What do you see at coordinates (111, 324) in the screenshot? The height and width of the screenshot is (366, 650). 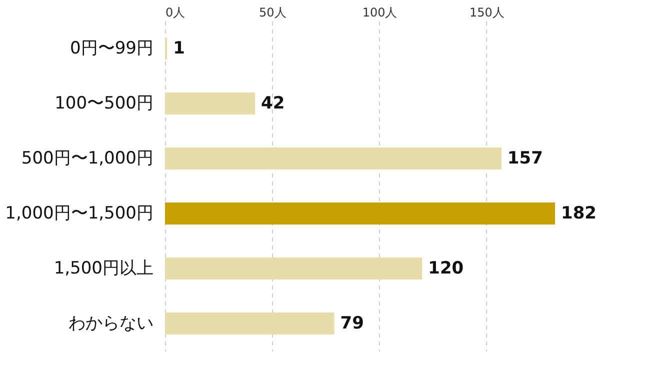 I see `y-tick-label: わからない` at bounding box center [111, 324].